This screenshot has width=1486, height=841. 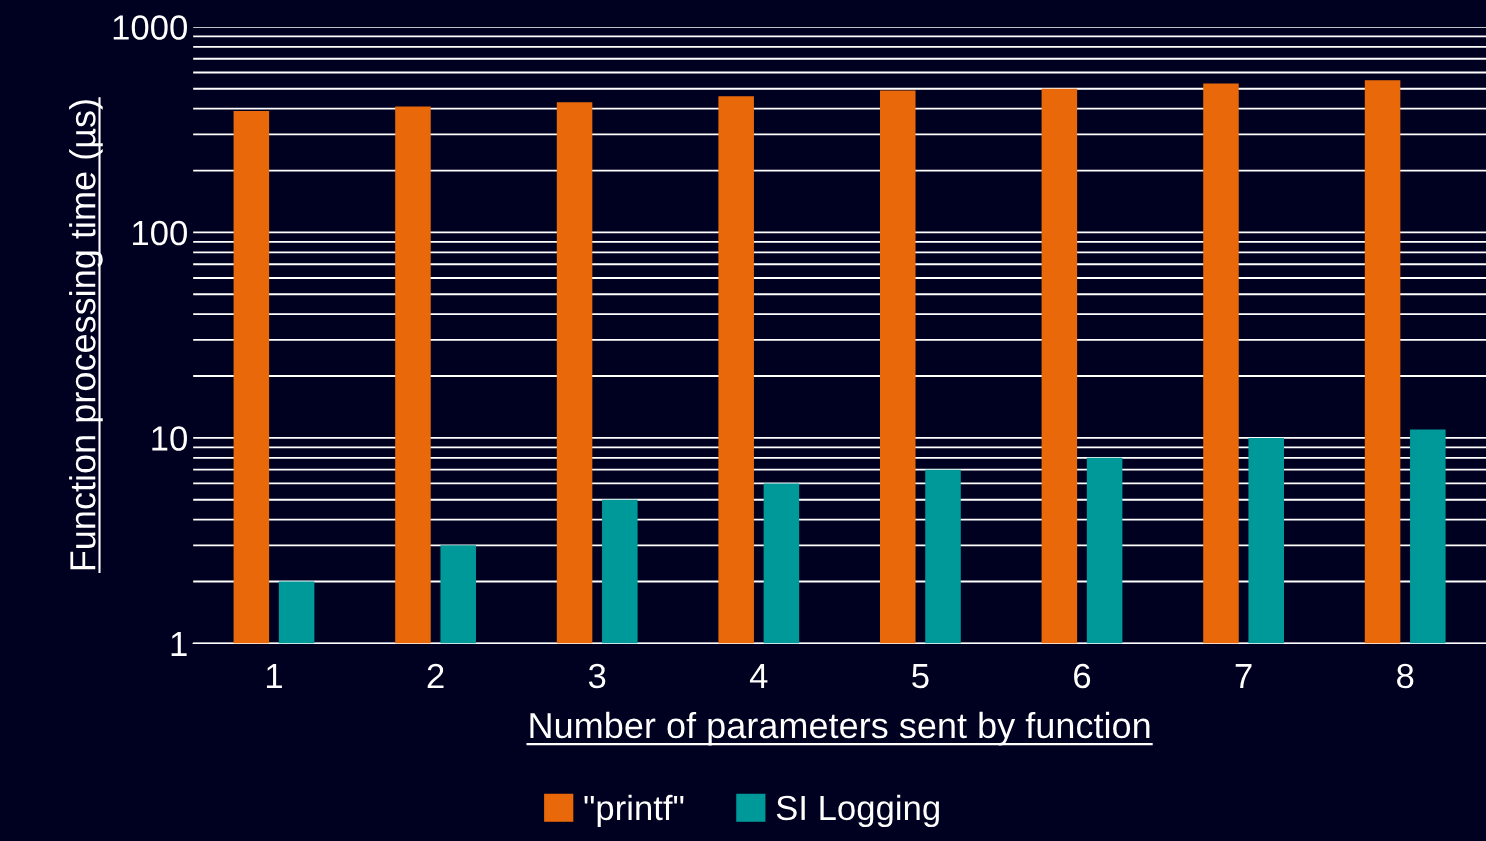 What do you see at coordinates (1082, 676) in the screenshot?
I see `x-tick-label: 6` at bounding box center [1082, 676].